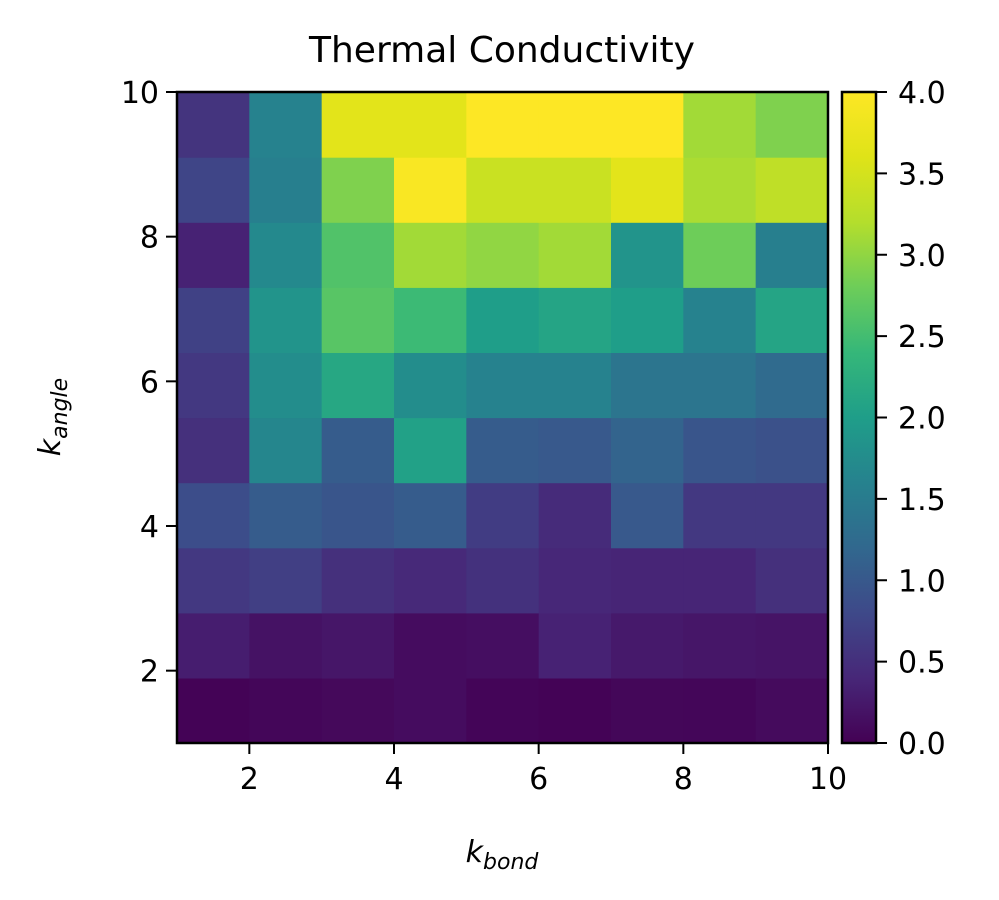 Image resolution: width=999 pixels, height=900 pixels. I want to click on y-tick-label: 8, so click(149, 238).